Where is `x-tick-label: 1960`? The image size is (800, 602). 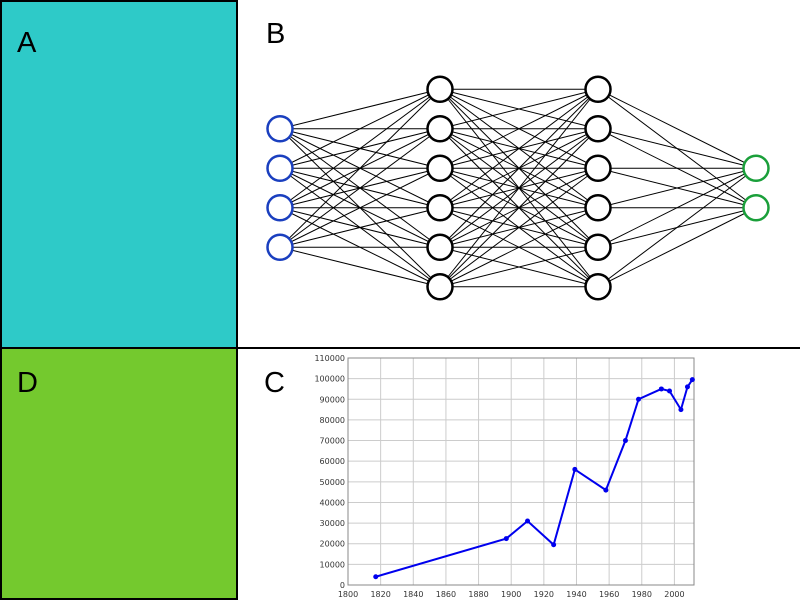
x-tick-label: 1960 is located at coordinates (609, 594).